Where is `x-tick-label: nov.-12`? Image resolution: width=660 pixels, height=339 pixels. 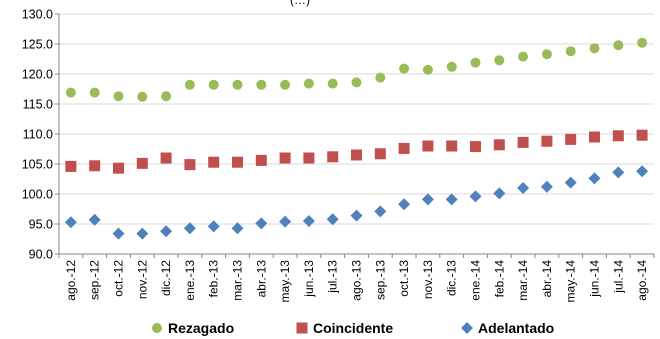
x-tick-label: nov.-12 is located at coordinates (142, 279).